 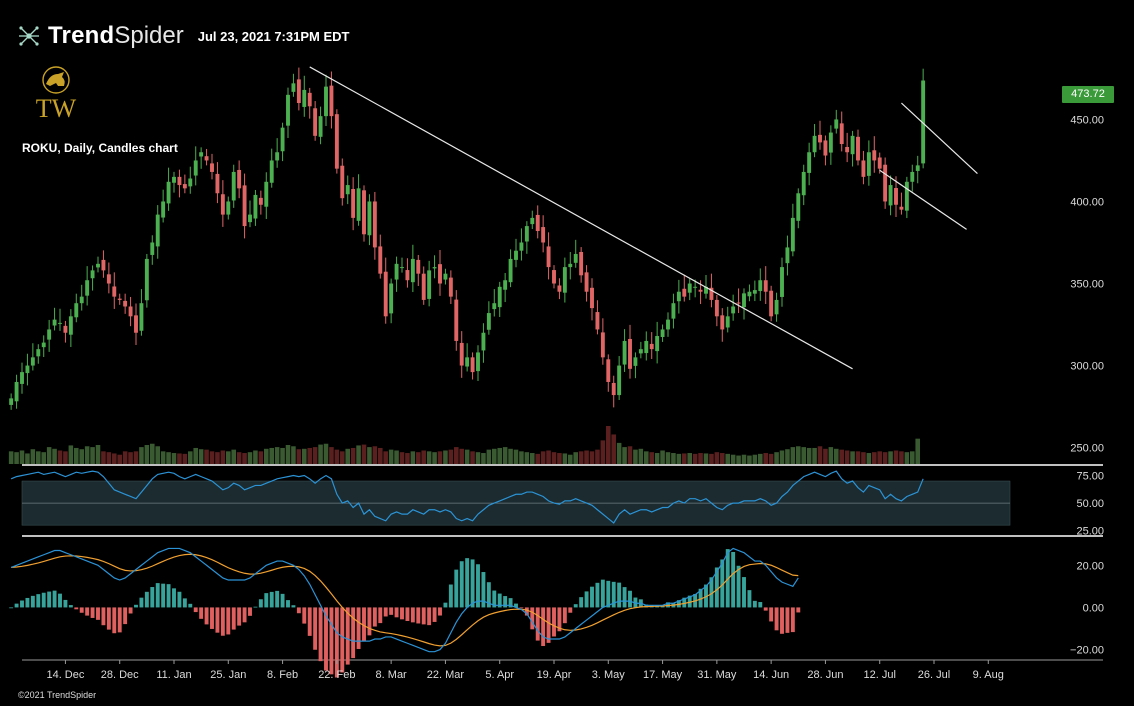 What do you see at coordinates (663, 675) in the screenshot?
I see `x-axis-tick: 17. May` at bounding box center [663, 675].